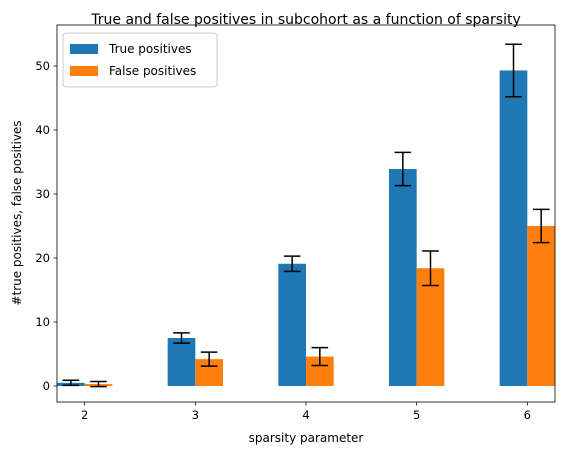  I want to click on y-axis-ticks: 0 10 20 30 40 50, so click(46, 226).